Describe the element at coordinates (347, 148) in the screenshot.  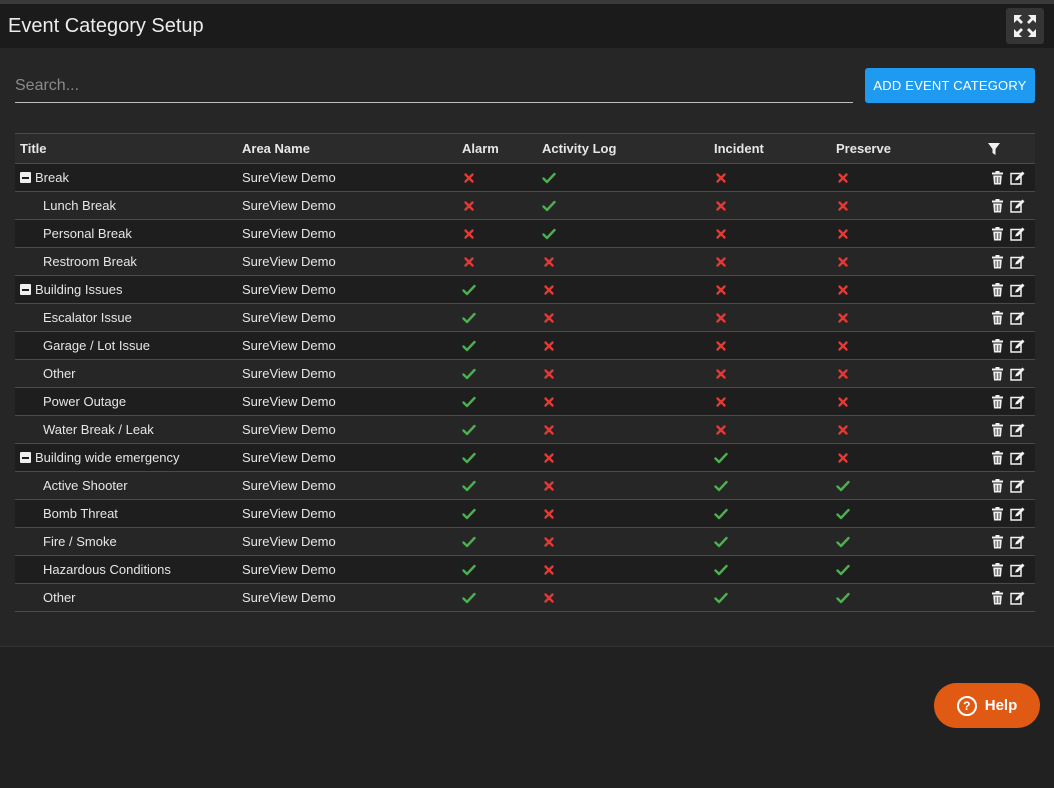
I see `column-header-area-name: Area Name` at that location.